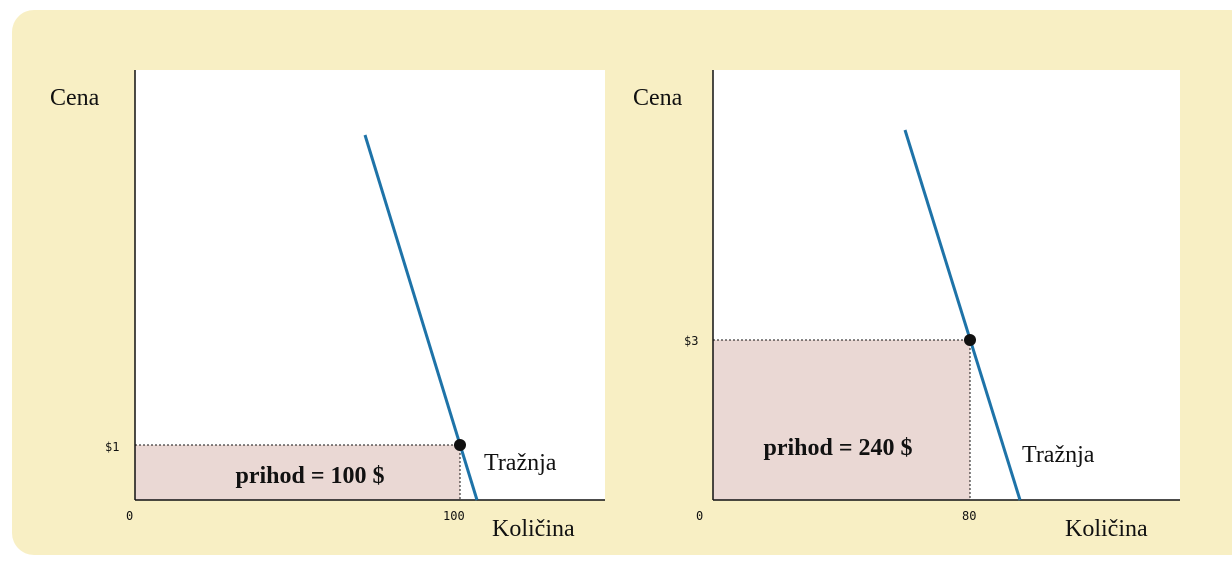 Image resolution: width=1232 pixels, height=570 pixels. Describe the element at coordinates (112, 447) in the screenshot. I see `price-label: $1` at that location.